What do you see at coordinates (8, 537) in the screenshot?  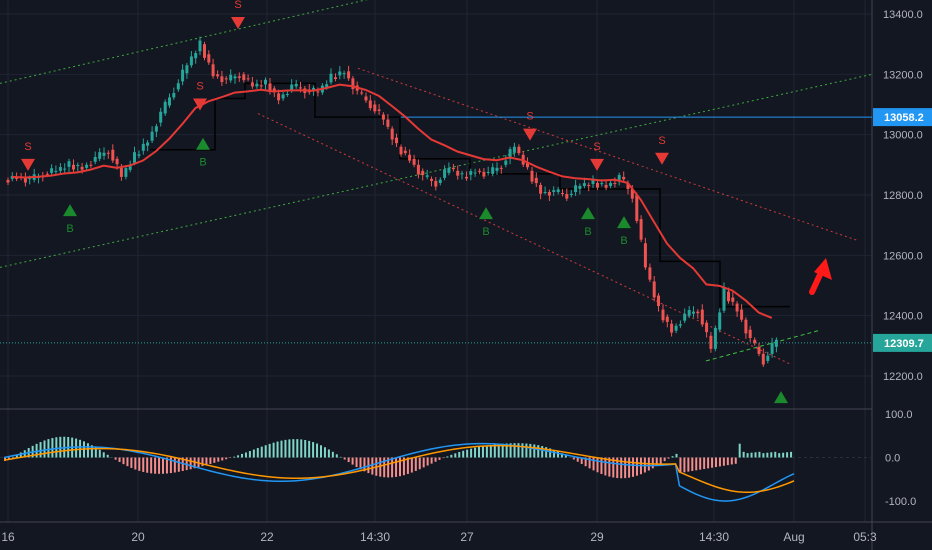 I see `time-tick-label: 16` at bounding box center [8, 537].